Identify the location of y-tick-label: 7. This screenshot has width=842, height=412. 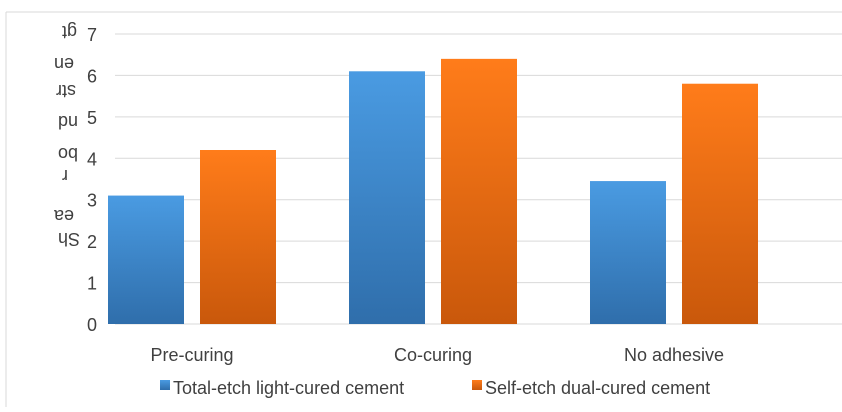
(92, 35).